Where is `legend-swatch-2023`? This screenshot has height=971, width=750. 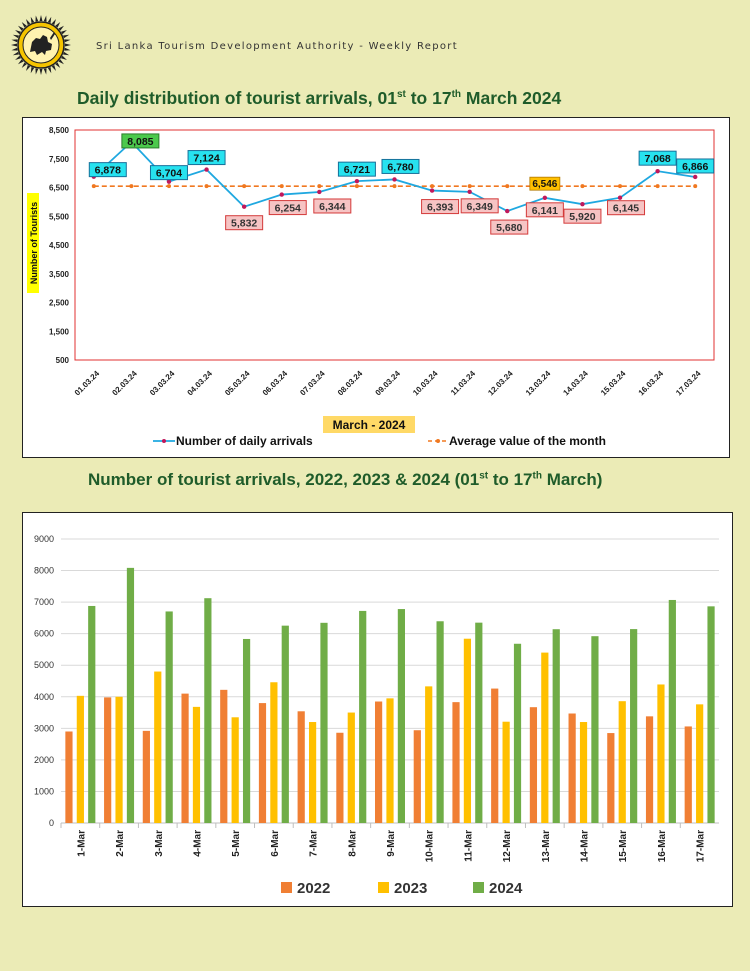
legend-swatch-2023 is located at coordinates (383, 887).